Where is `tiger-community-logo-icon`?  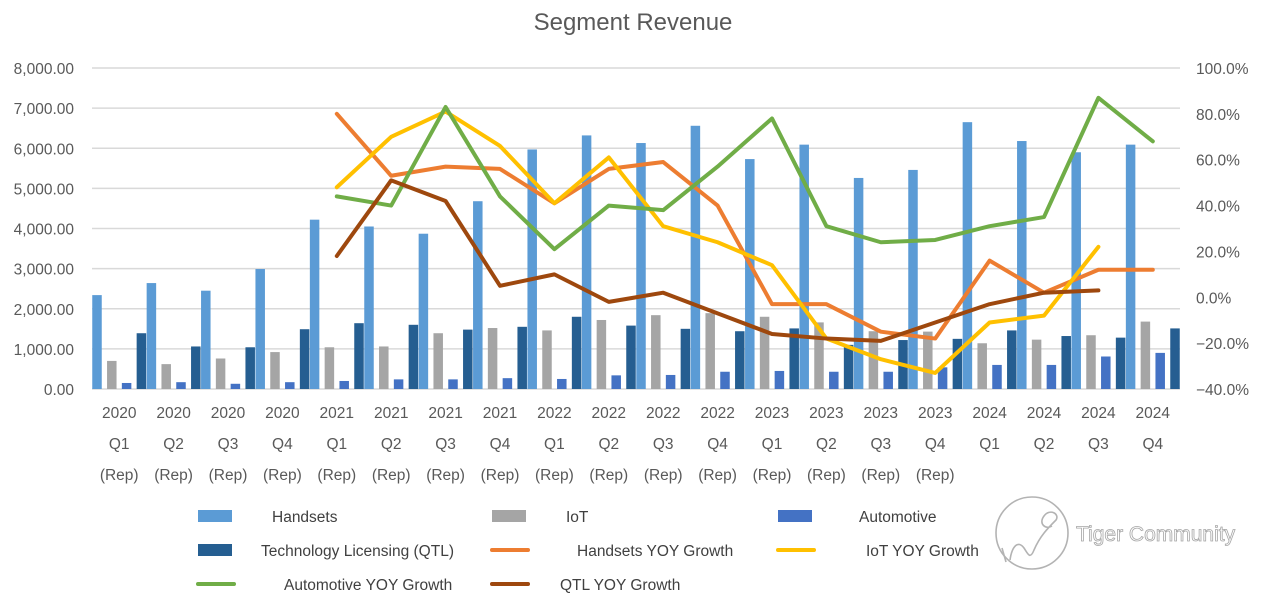
tiger-community-logo-icon is located at coordinates (1032, 533).